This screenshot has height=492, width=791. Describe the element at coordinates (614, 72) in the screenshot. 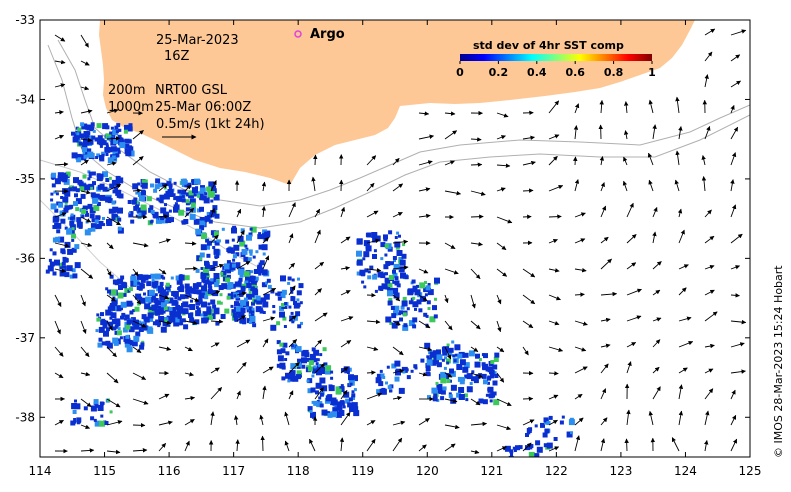

I see `colorbar-tick-label: 0.8` at that location.